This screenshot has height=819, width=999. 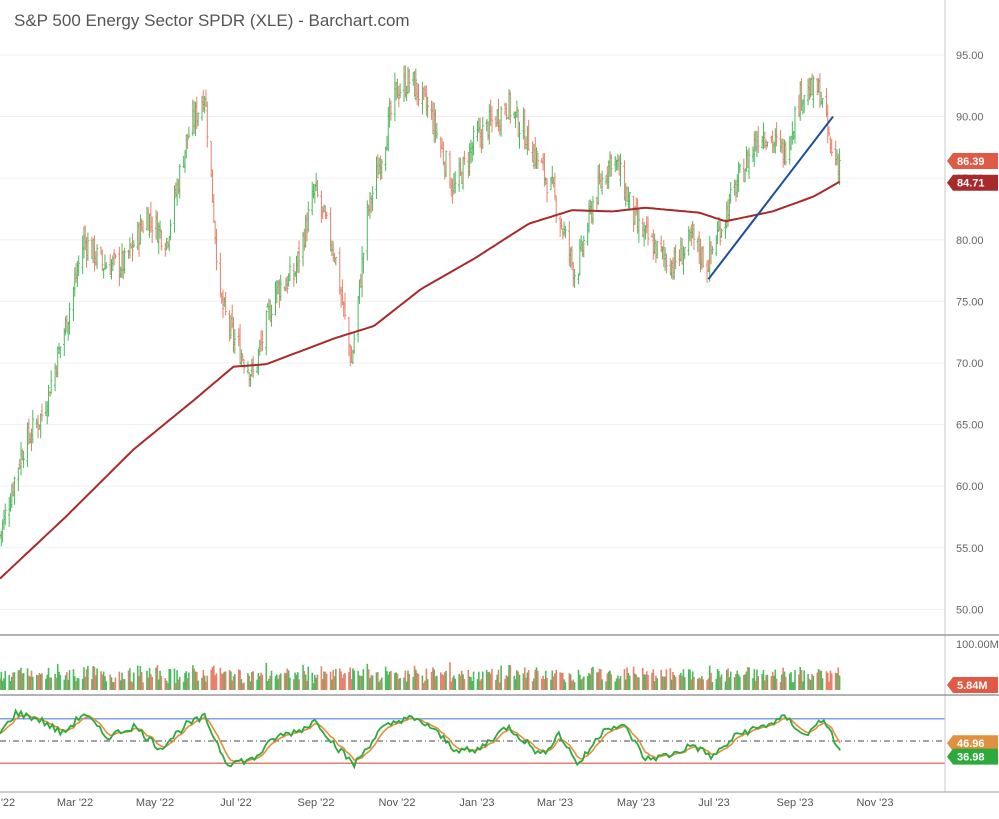 I want to click on trendline-line, so click(x=770, y=197).